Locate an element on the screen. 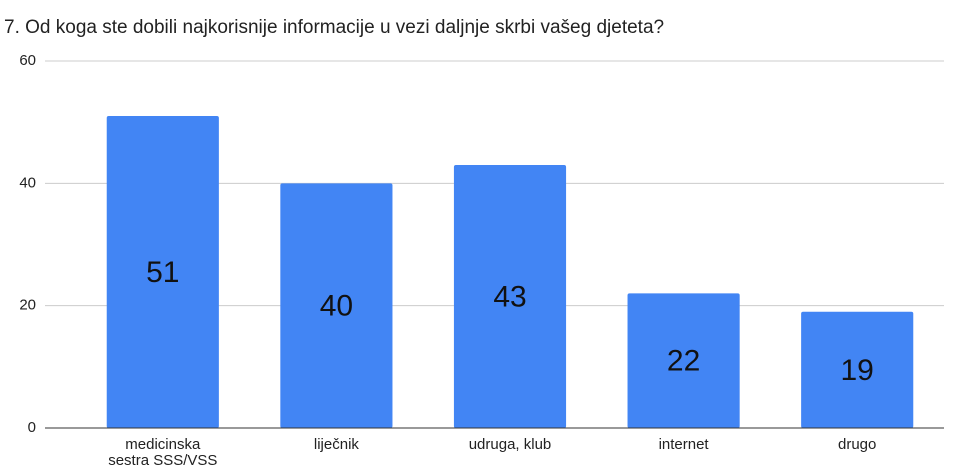  data-label: 40 is located at coordinates (336, 306).